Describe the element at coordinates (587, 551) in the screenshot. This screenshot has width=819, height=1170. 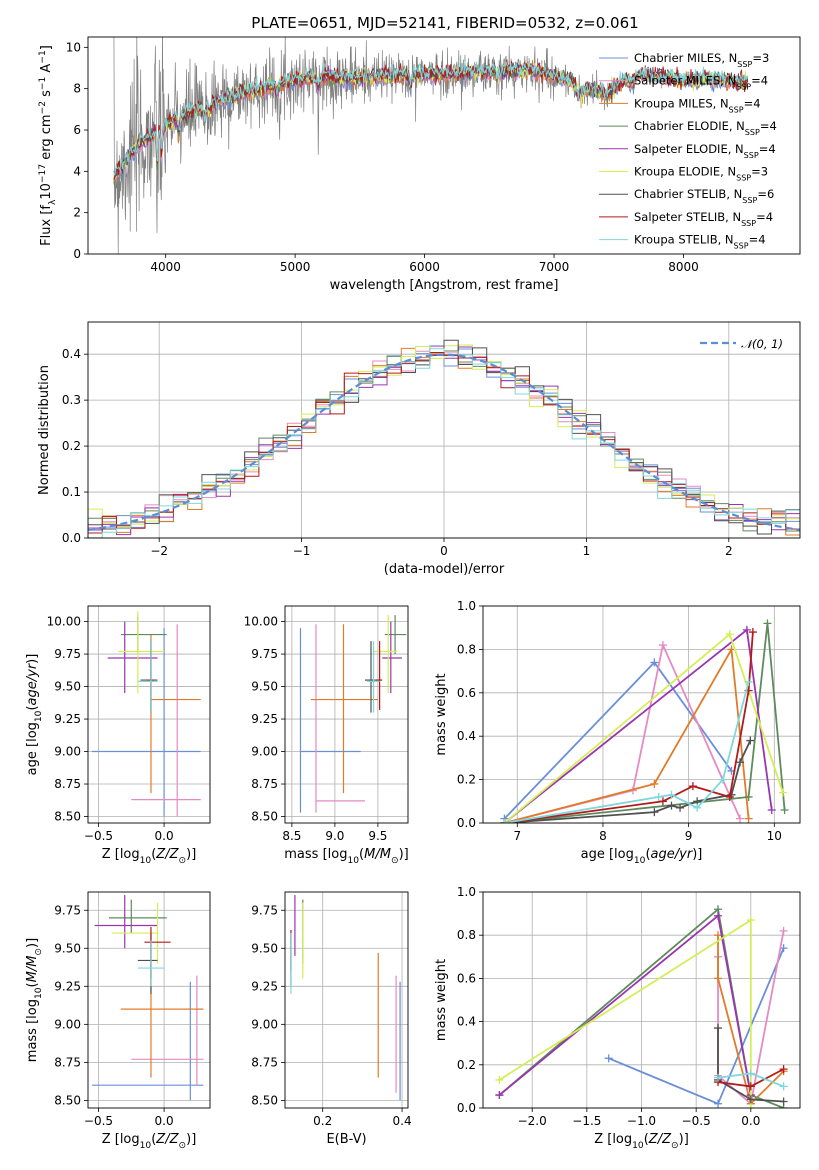
I see `x-tick-label: 1` at that location.